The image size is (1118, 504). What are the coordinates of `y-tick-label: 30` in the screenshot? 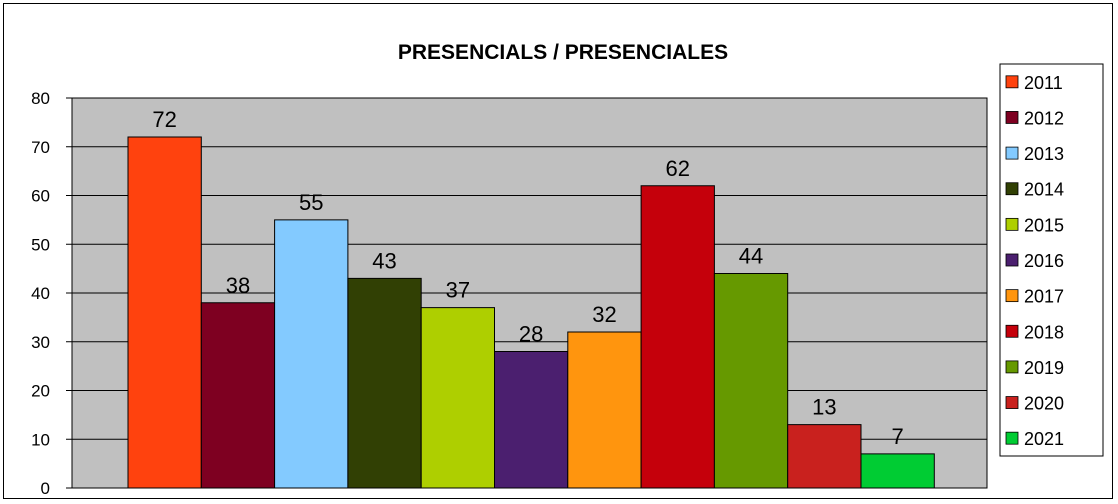 It's located at (40, 342).